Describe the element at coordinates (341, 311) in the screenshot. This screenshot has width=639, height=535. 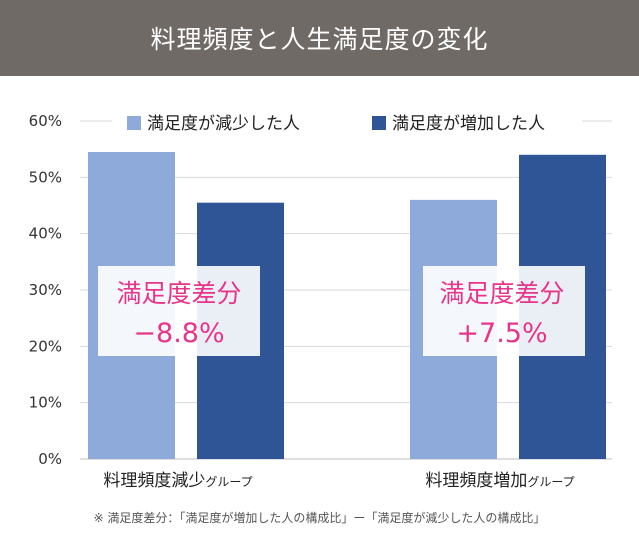
I see `annotations: 満足度差分 −8.8% 満足度差分 +7.5%` at that location.